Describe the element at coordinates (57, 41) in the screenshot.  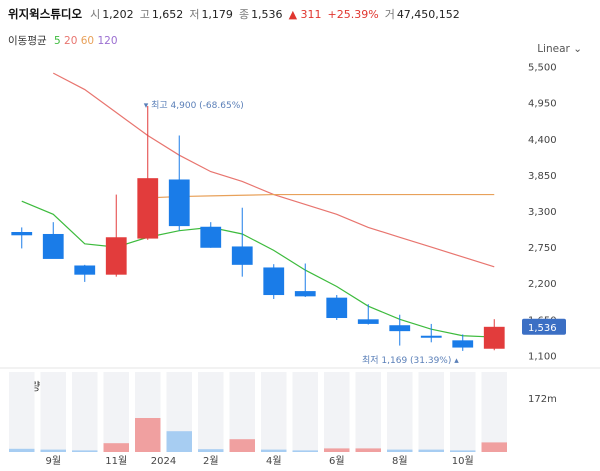
I see `ma5-label: 5` at that location.